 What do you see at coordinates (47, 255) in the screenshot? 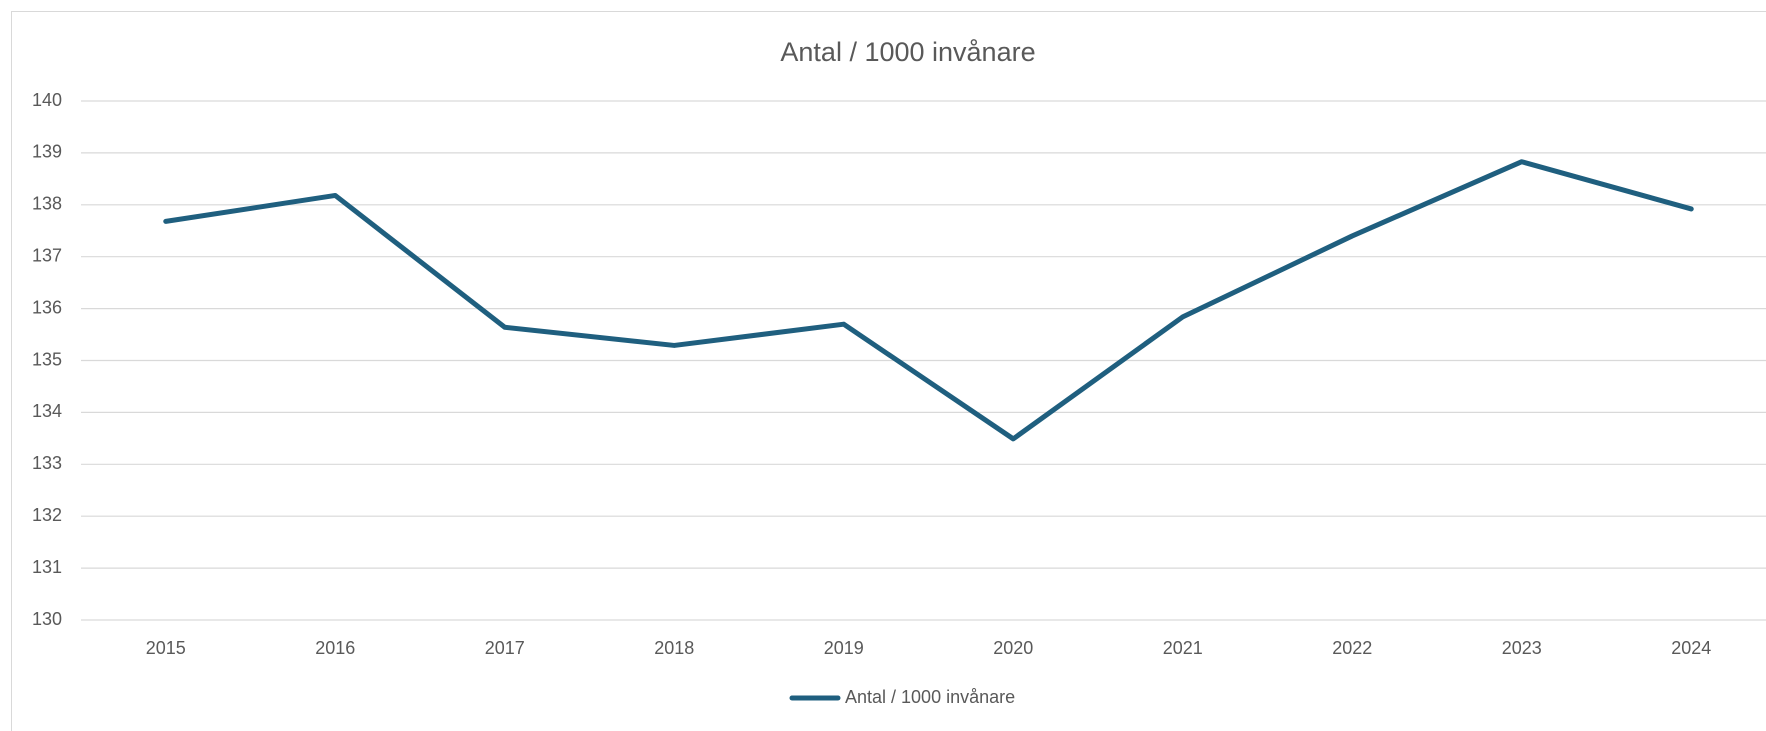
I see `y-tick-label: 137` at bounding box center [47, 255].